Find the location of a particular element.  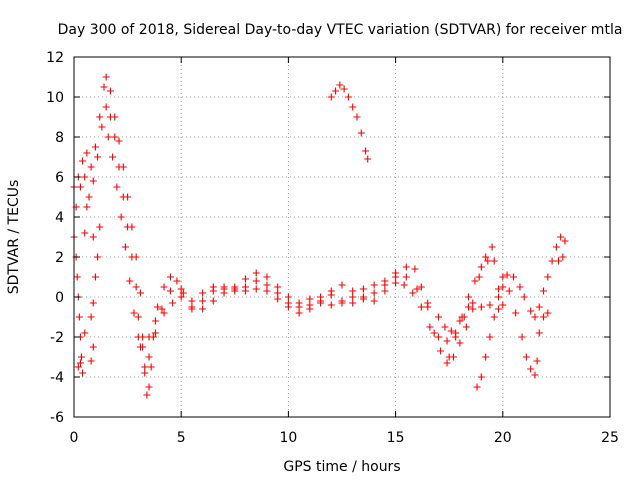

x-tick-label: 20 is located at coordinates (503, 438).